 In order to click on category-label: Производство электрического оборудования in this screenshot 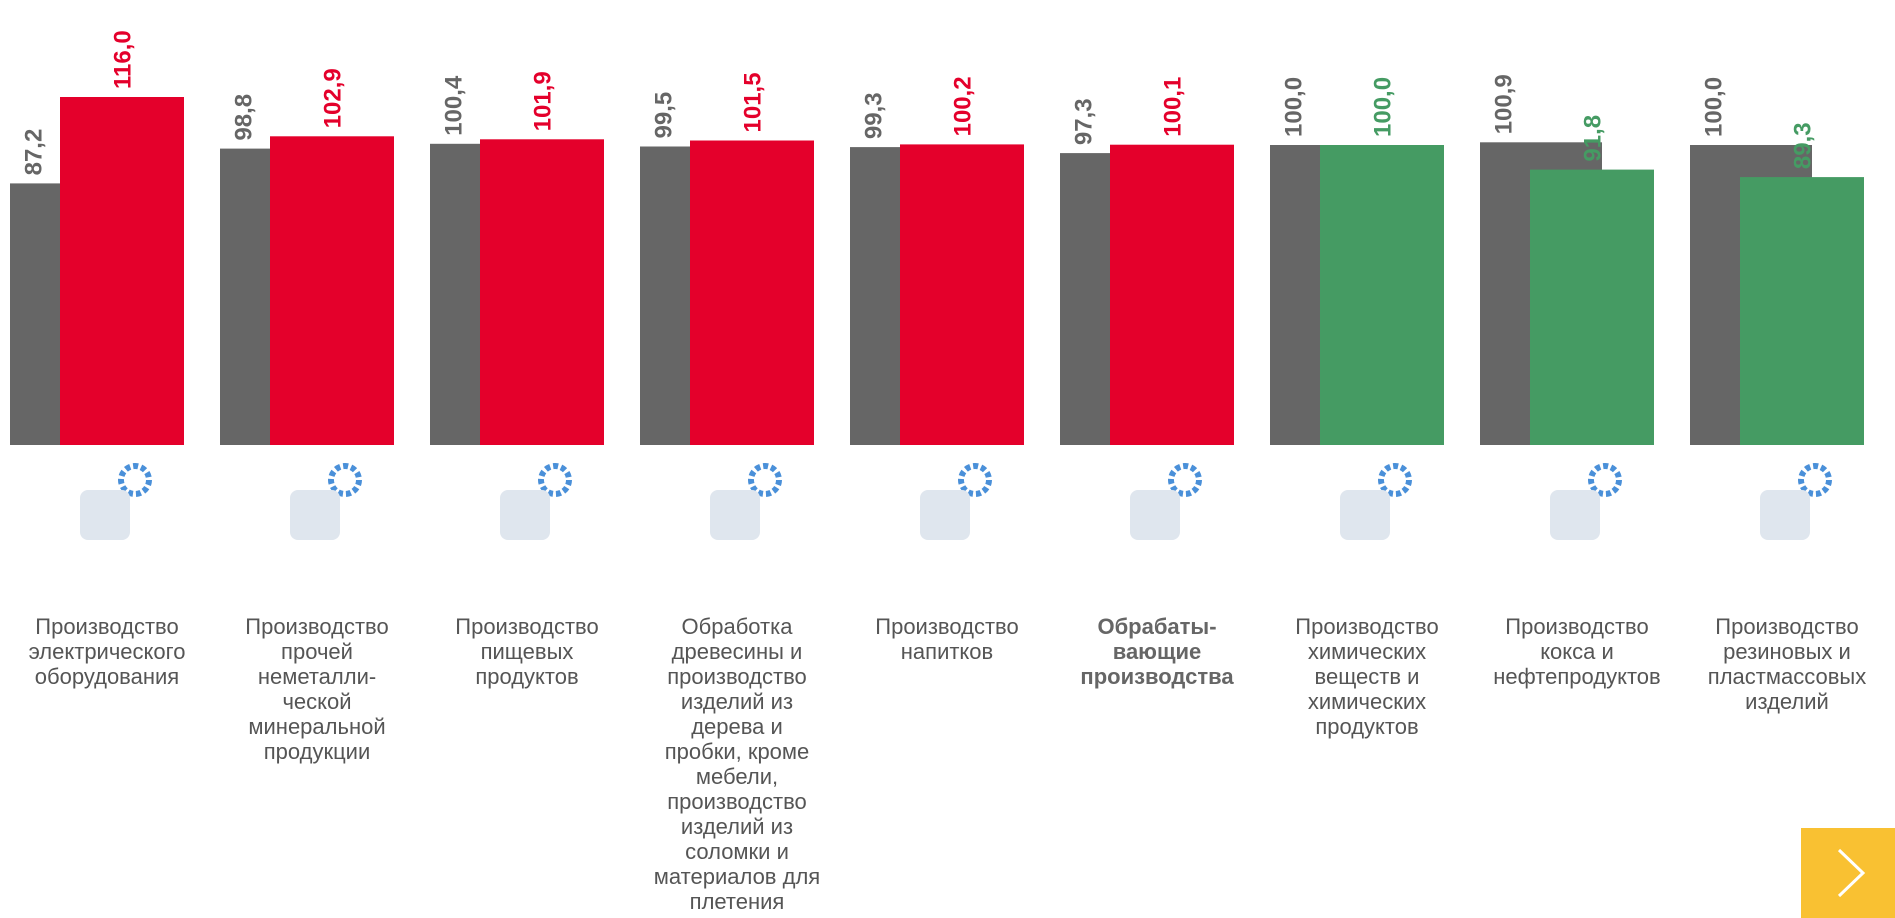, I will do `click(107, 651)`.